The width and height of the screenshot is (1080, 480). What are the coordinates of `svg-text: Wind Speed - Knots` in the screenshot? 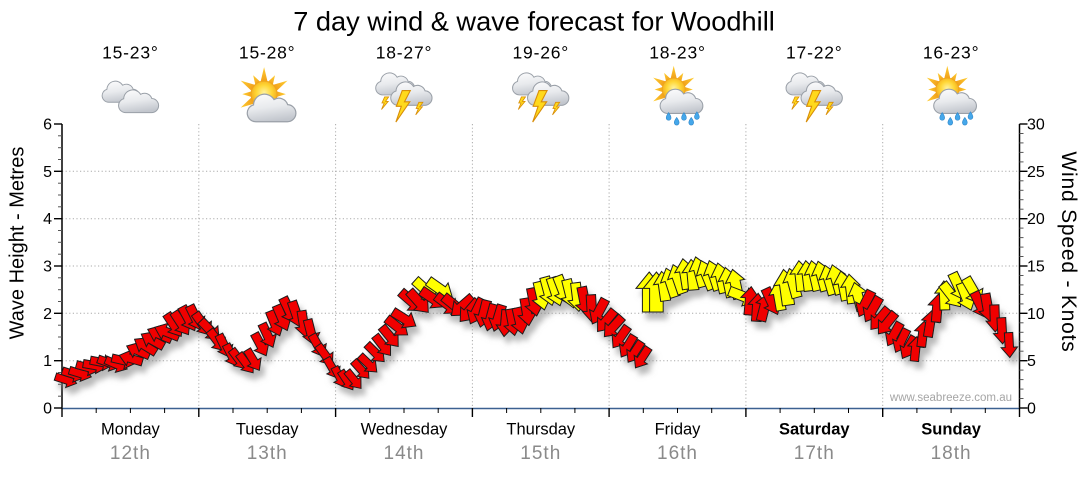 It's located at (1068, 251).